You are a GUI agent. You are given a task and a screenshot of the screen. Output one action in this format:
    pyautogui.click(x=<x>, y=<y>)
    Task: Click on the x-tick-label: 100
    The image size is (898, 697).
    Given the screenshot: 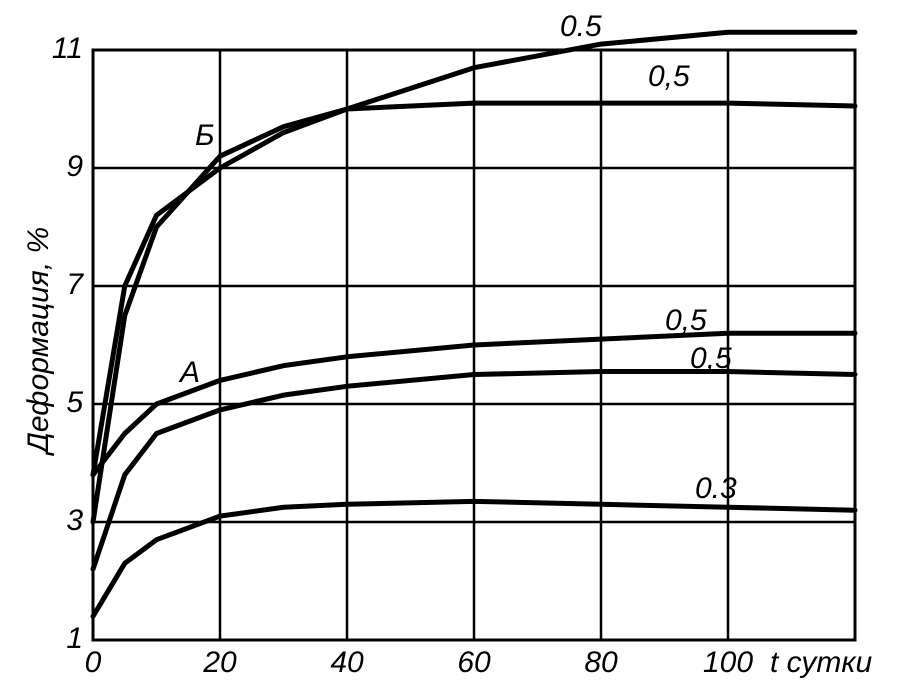 What is the action you would take?
    pyautogui.click(x=728, y=662)
    